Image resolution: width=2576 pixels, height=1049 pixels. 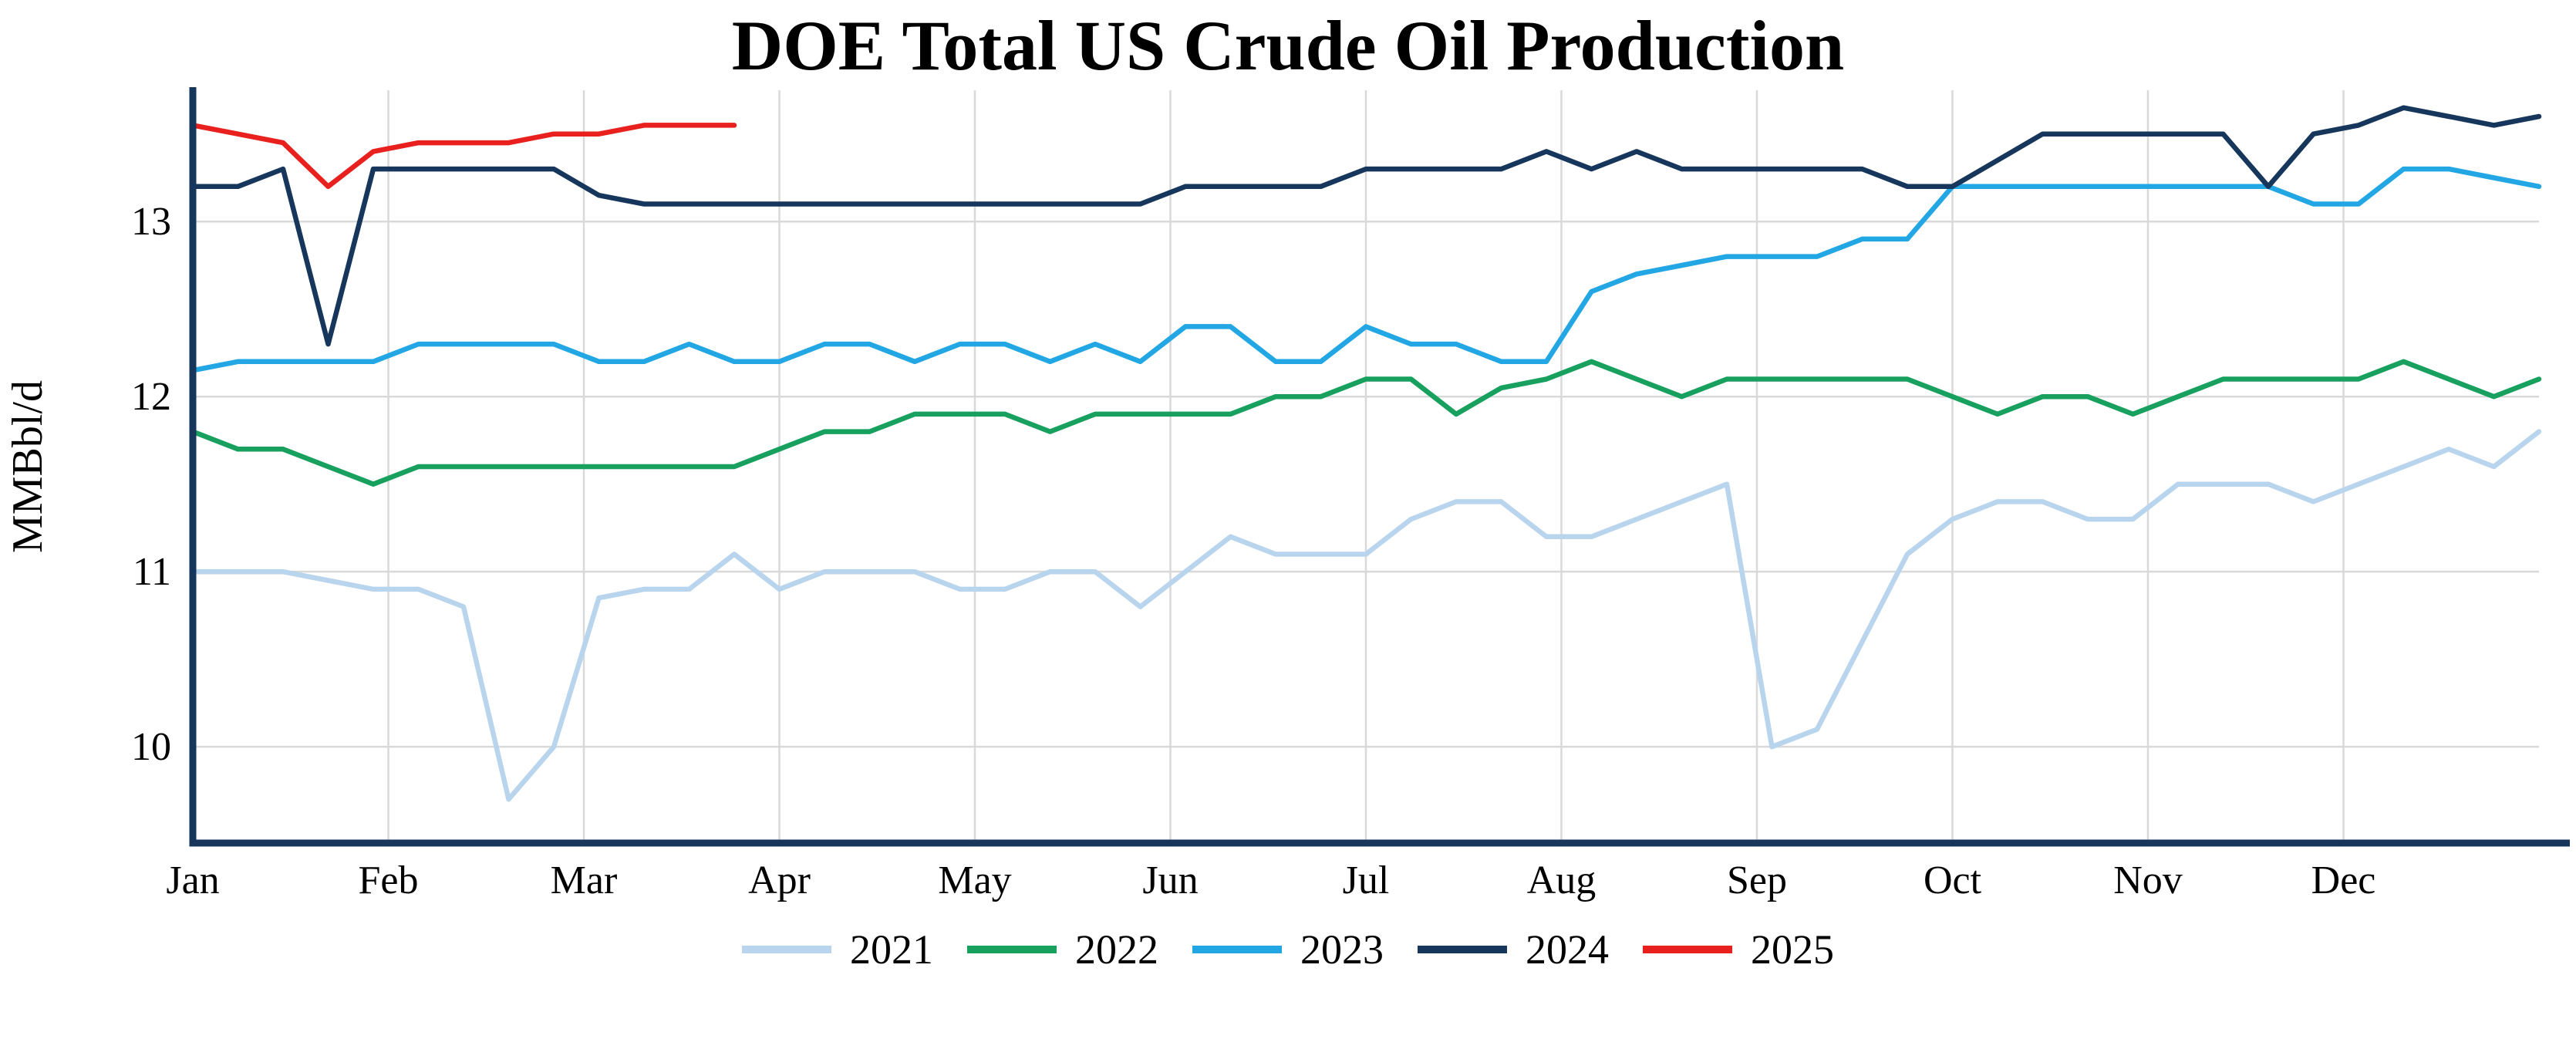 I want to click on x-tick-label: Apr, so click(x=779, y=880).